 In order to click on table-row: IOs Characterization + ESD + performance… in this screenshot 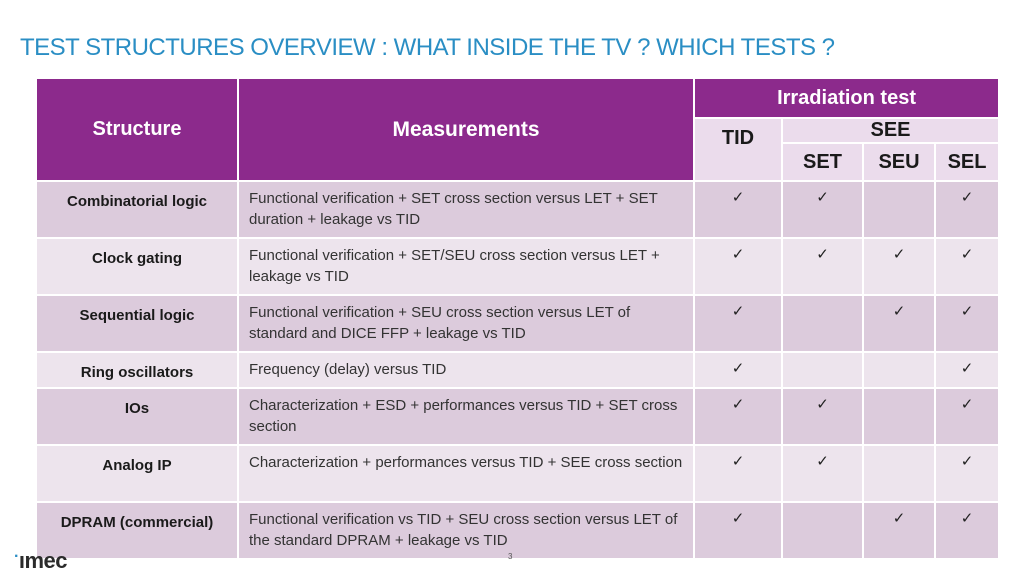, I will do `click(518, 416)`.